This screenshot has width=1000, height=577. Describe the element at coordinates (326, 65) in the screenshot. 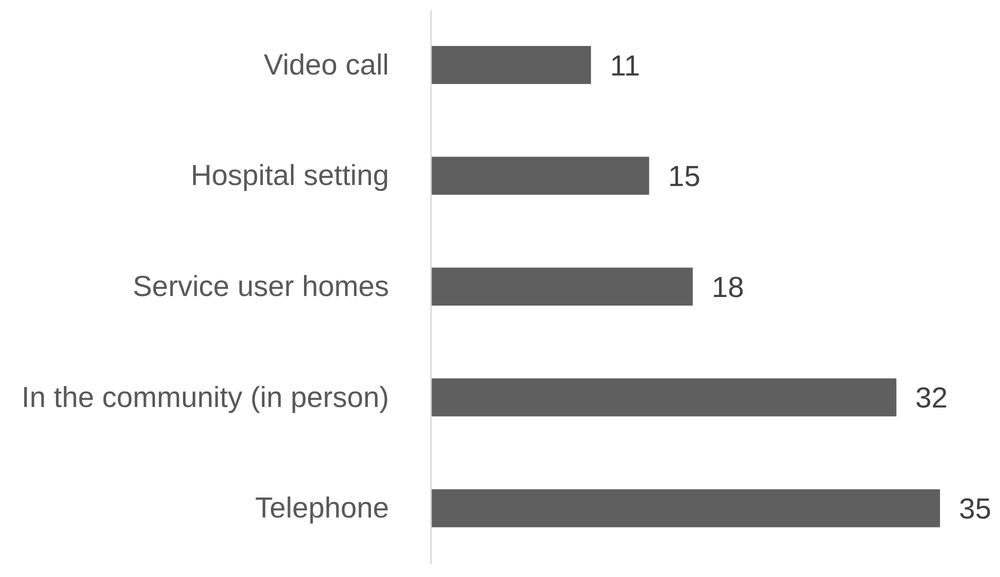

I see `y-tick-label: Video call` at that location.